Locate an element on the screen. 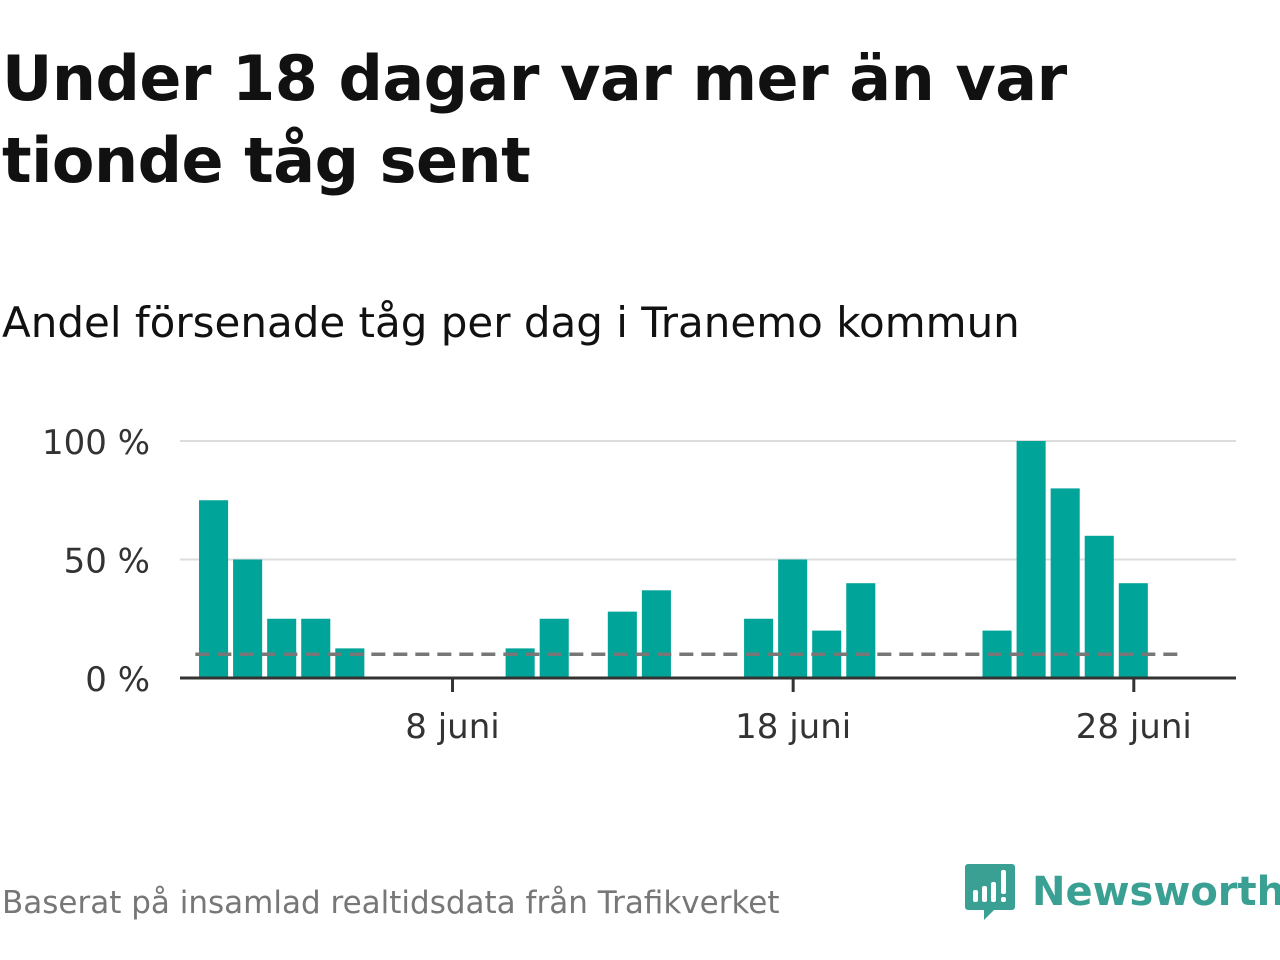  logo-text: Newsworthy is located at coordinates (1156, 892).